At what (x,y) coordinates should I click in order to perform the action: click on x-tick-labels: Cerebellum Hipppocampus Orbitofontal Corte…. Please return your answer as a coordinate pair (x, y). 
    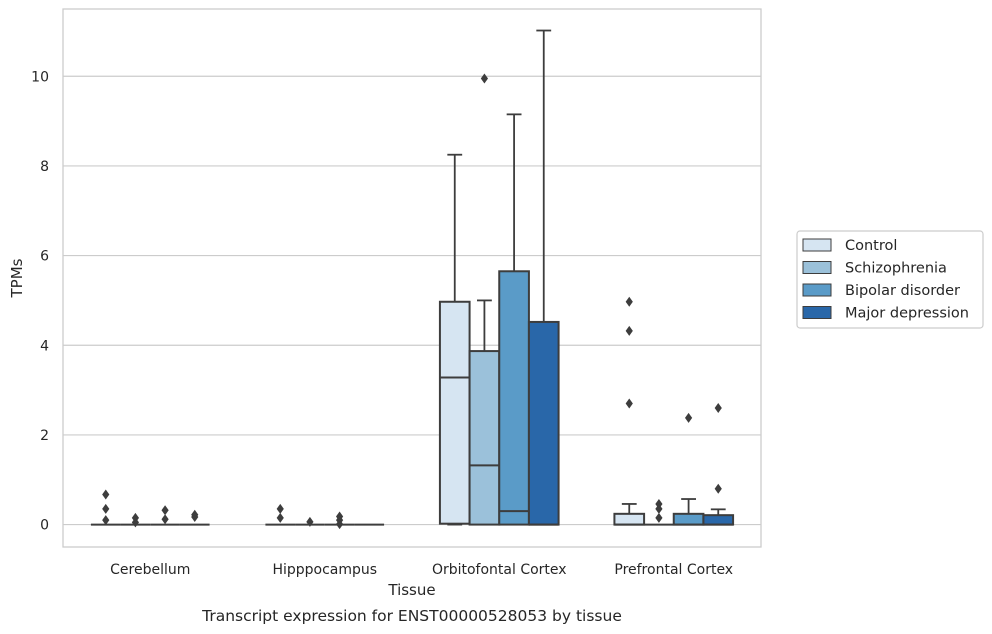
    Looking at the image, I should click on (421, 570).